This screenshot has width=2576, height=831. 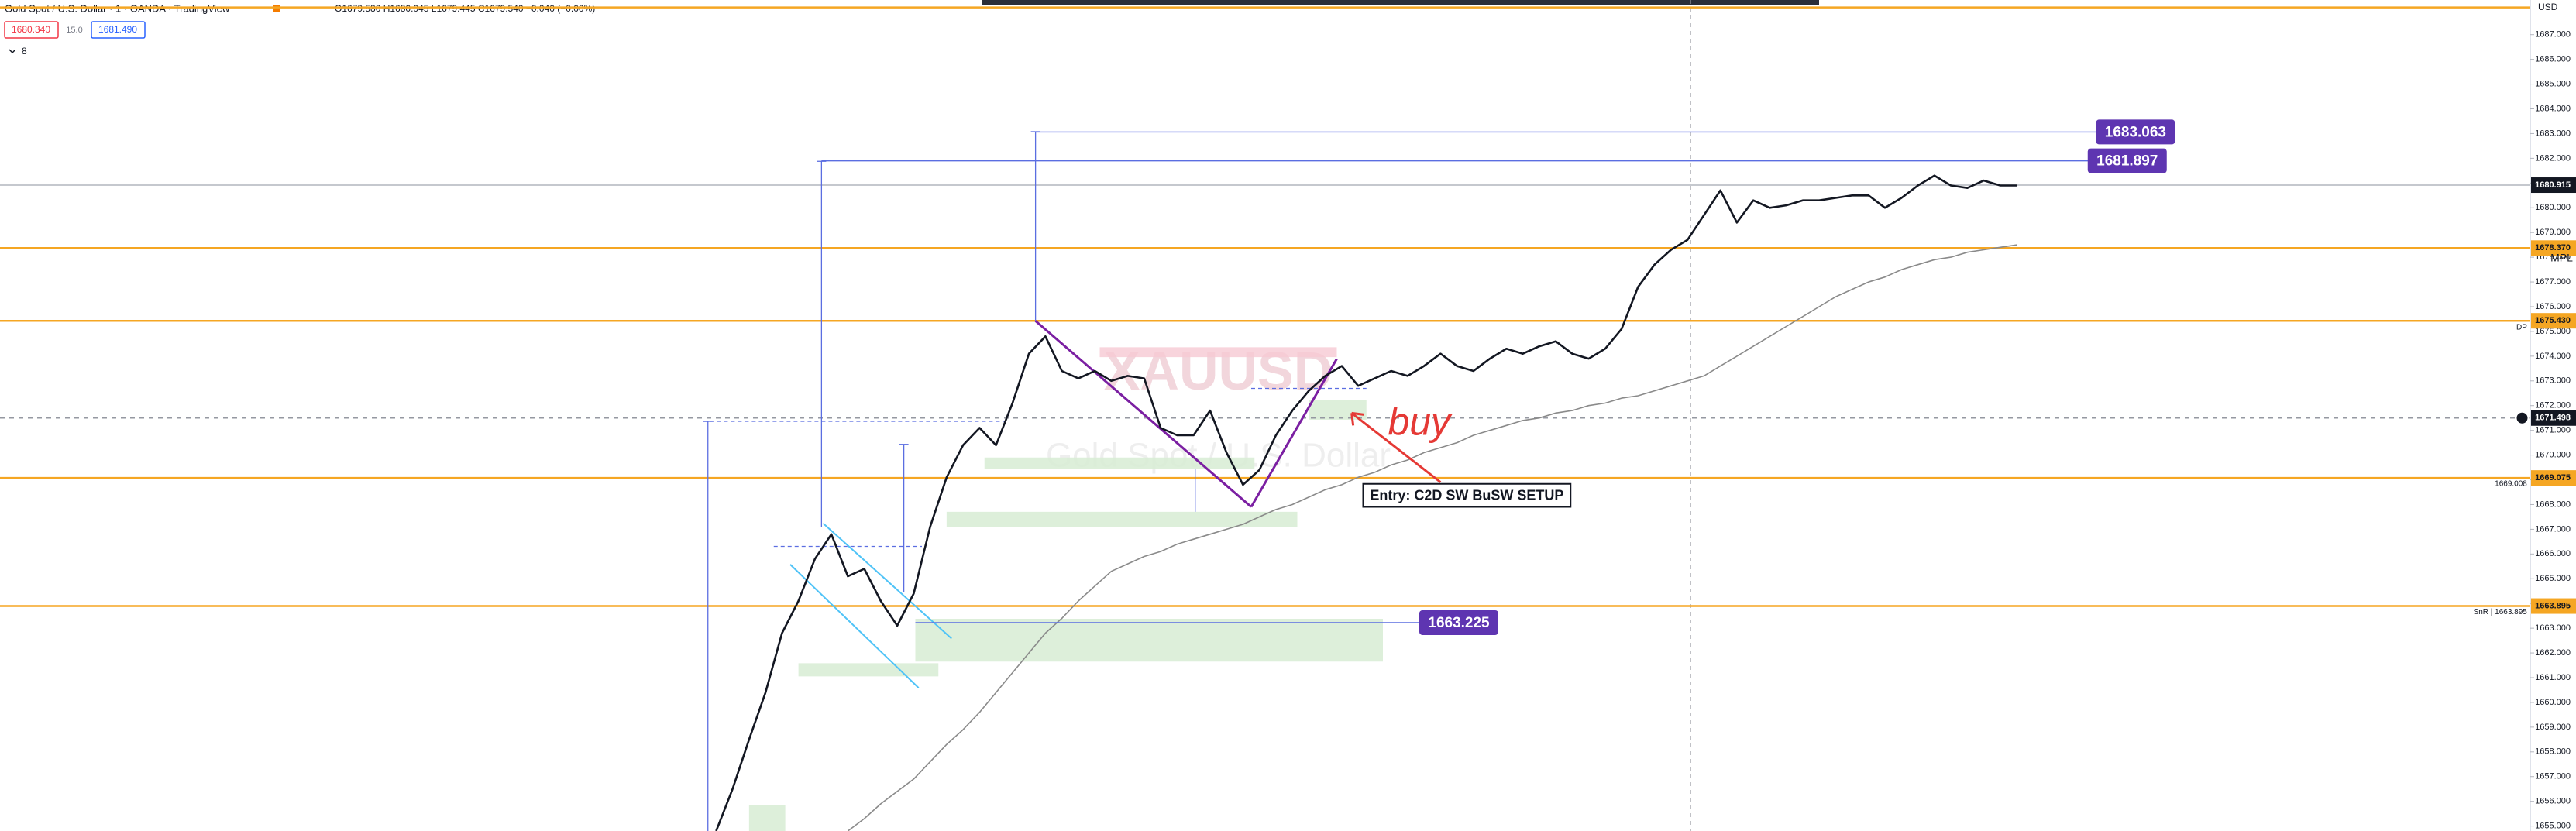 What do you see at coordinates (2553, 356) in the screenshot?
I see `y-tick-label: 1674.000` at bounding box center [2553, 356].